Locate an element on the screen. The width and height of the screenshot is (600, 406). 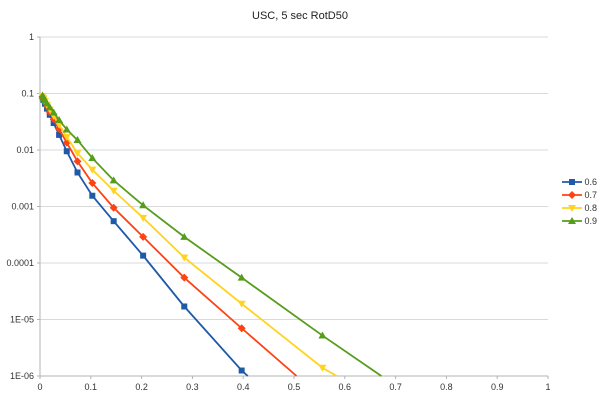
y-tick-label: 0.001 is located at coordinates (22, 207).